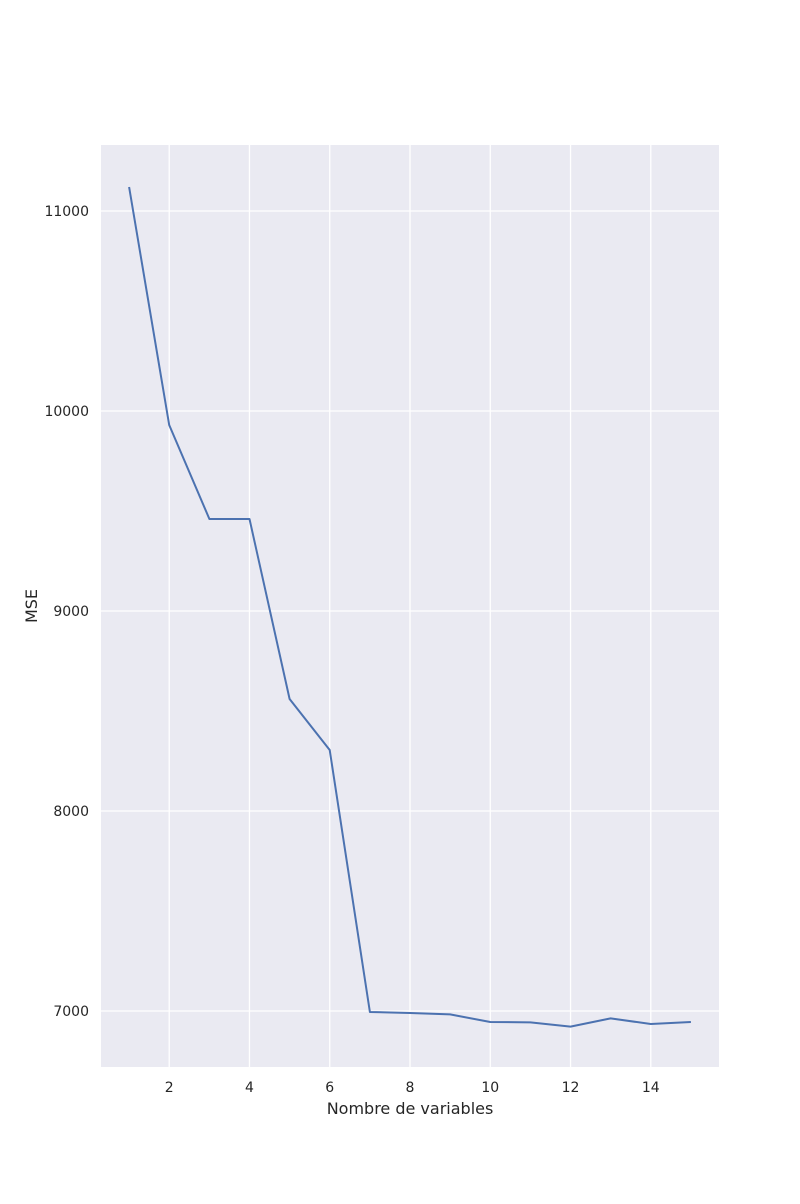  What do you see at coordinates (71, 612) in the screenshot?
I see `y-tick-label: 9000` at bounding box center [71, 612].